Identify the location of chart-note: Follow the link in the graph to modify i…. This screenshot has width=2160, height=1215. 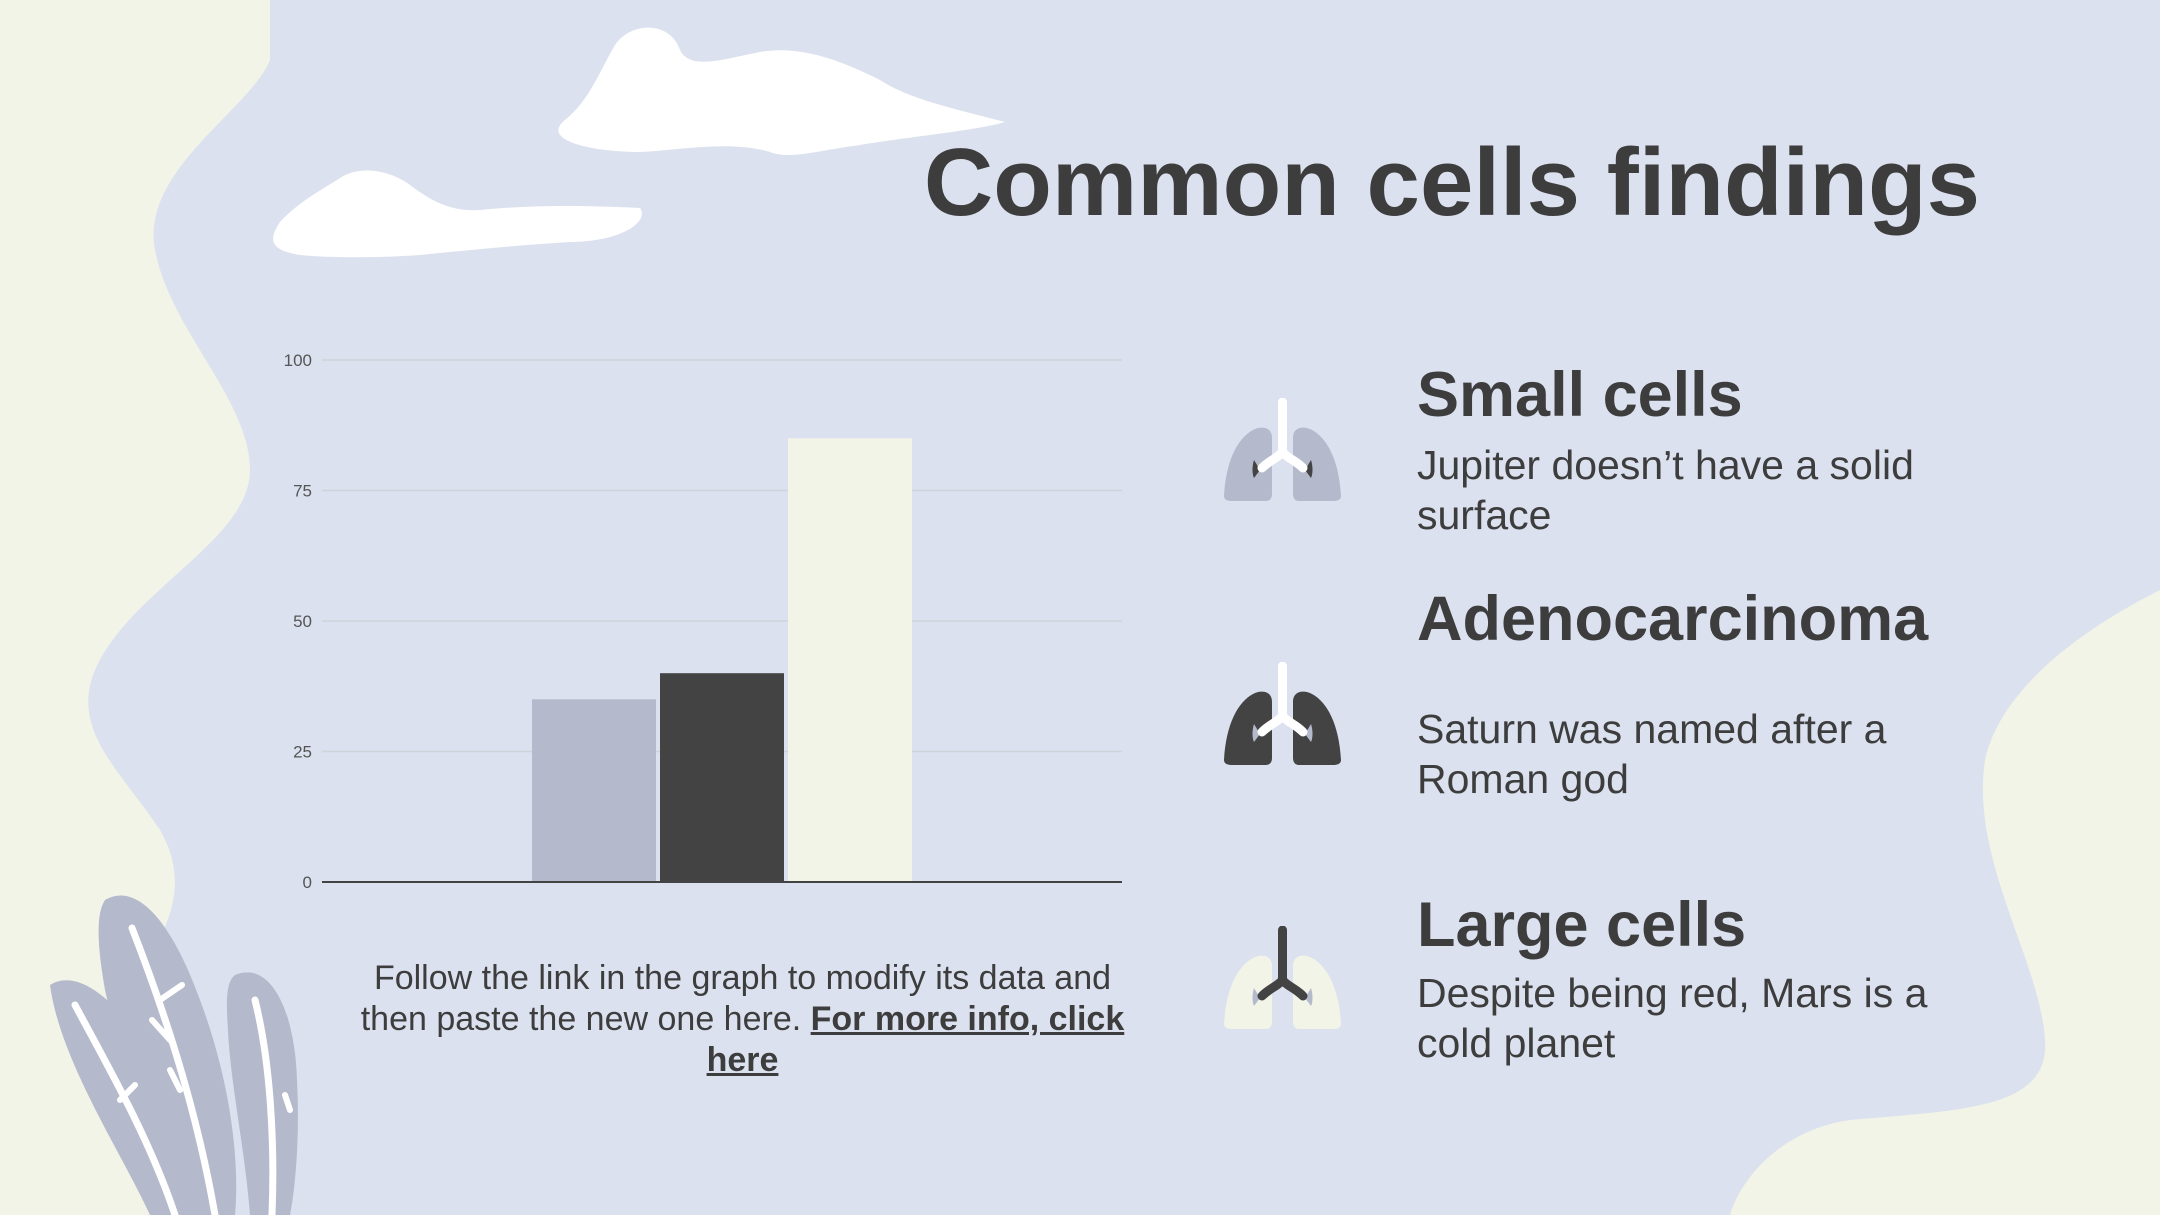
(742, 1019).